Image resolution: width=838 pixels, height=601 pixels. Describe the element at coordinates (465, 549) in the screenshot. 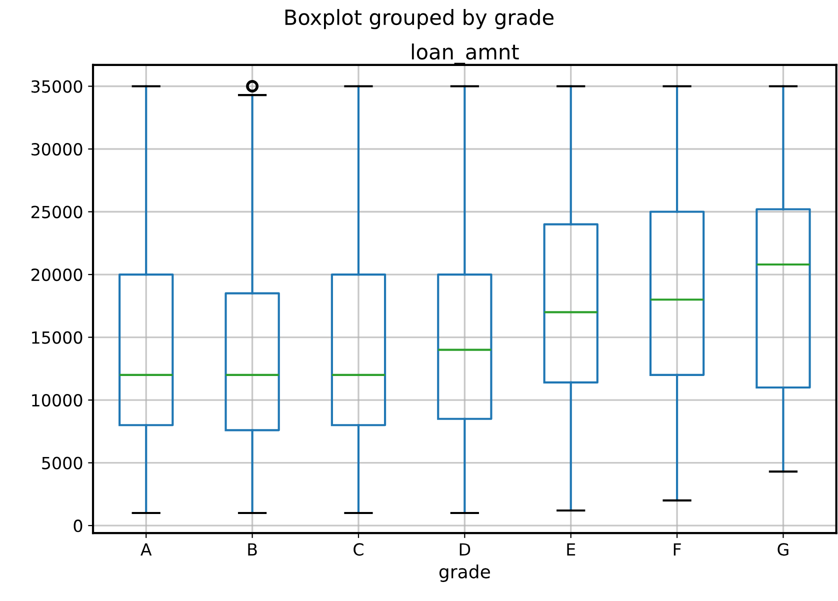

I see `x-tick-label: D` at that location.